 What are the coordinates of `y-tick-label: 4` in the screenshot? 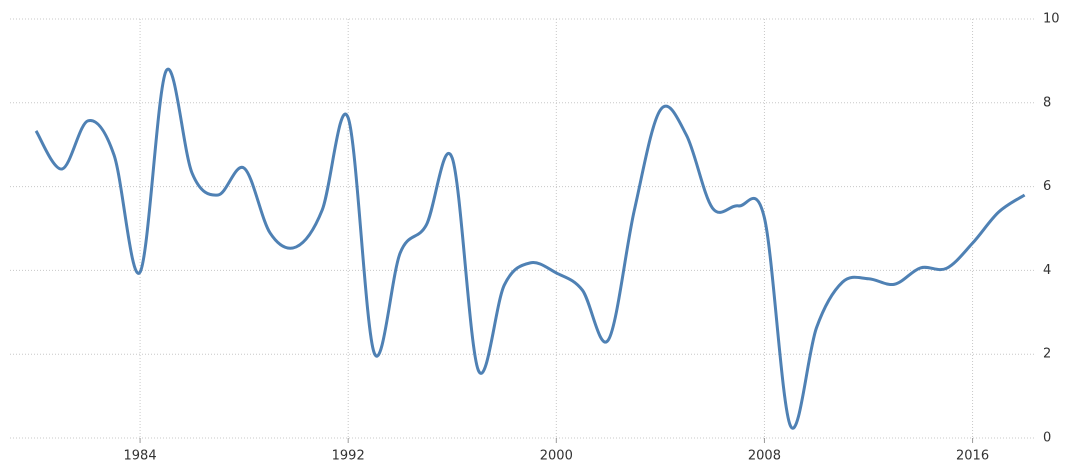 It's located at (1047, 270).